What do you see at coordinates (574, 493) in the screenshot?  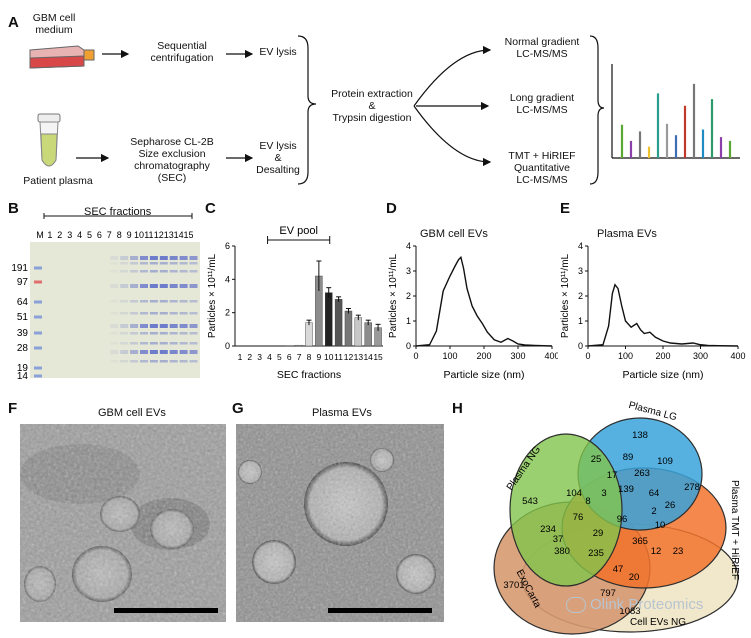 I see `venn-region-count: 104` at bounding box center [574, 493].